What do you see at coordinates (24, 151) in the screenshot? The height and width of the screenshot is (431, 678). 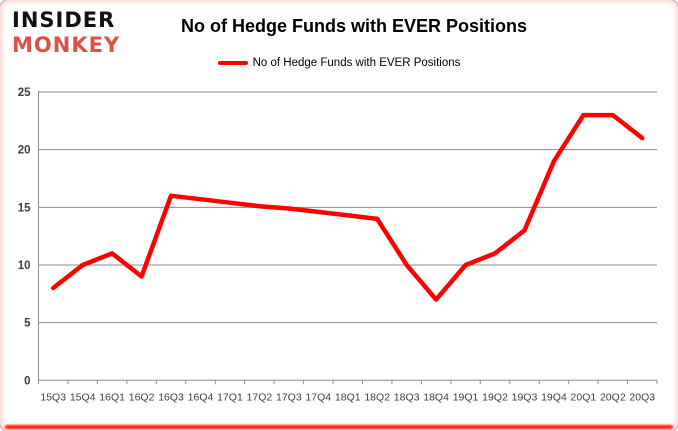 I see `y-axis-tick-label: 20` at bounding box center [24, 151].